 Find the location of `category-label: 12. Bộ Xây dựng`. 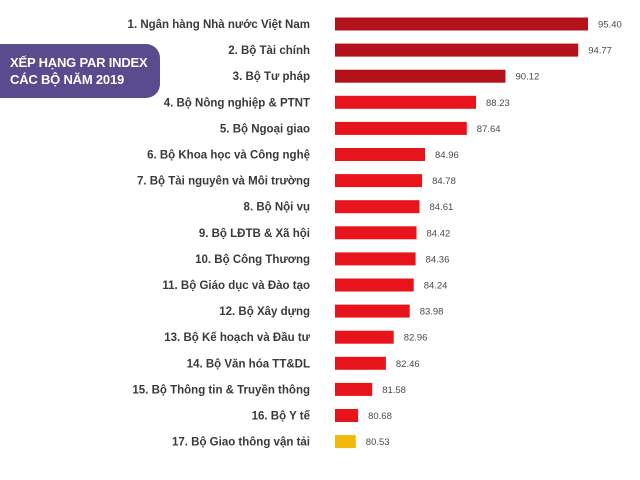

category-label: 12. Bộ Xây dựng is located at coordinates (264, 312).